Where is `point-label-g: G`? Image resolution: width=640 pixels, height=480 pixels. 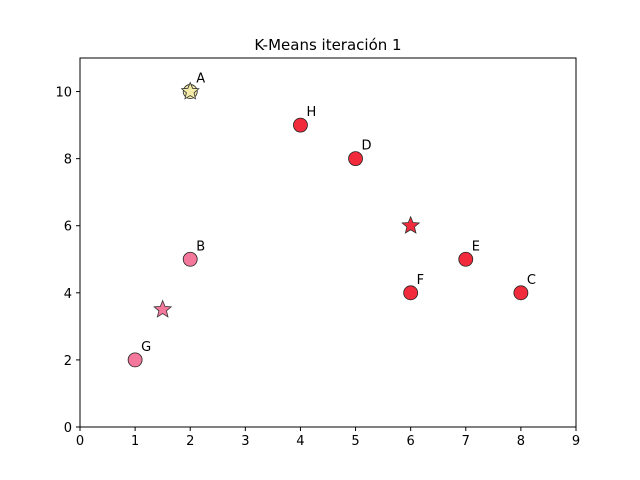 point-label-g: G is located at coordinates (146, 347).